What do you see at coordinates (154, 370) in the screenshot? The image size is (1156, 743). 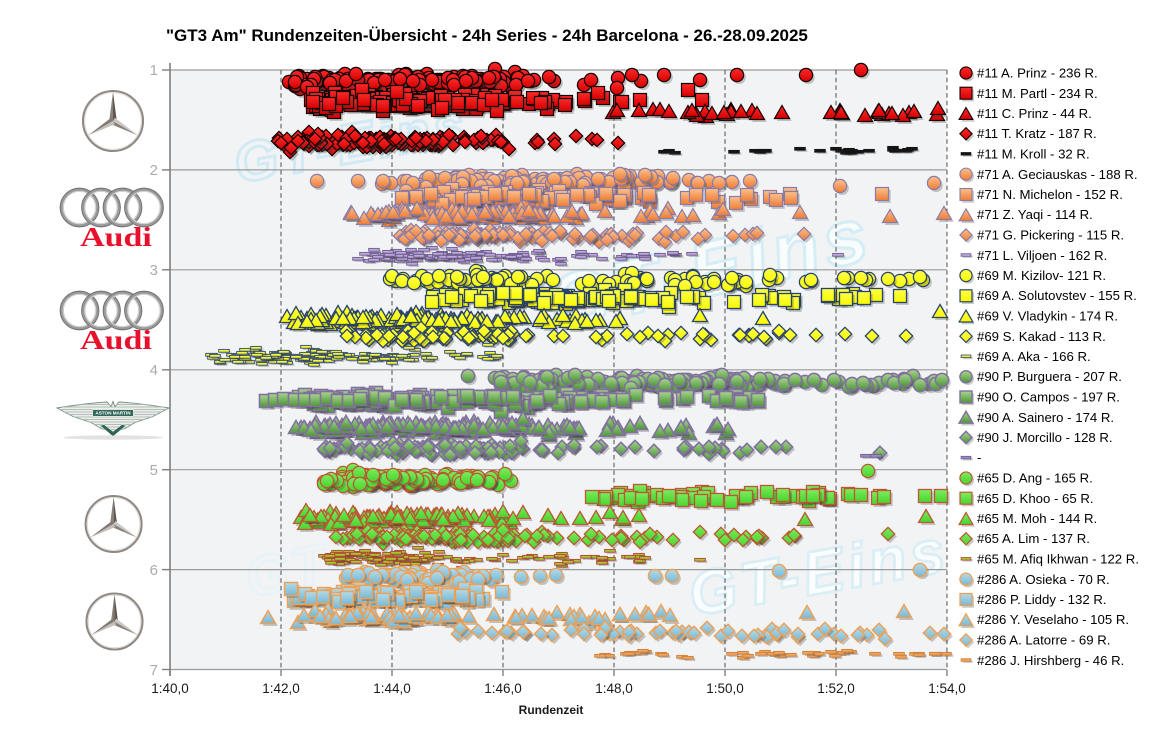 I see `svg-text: 4` at bounding box center [154, 370].